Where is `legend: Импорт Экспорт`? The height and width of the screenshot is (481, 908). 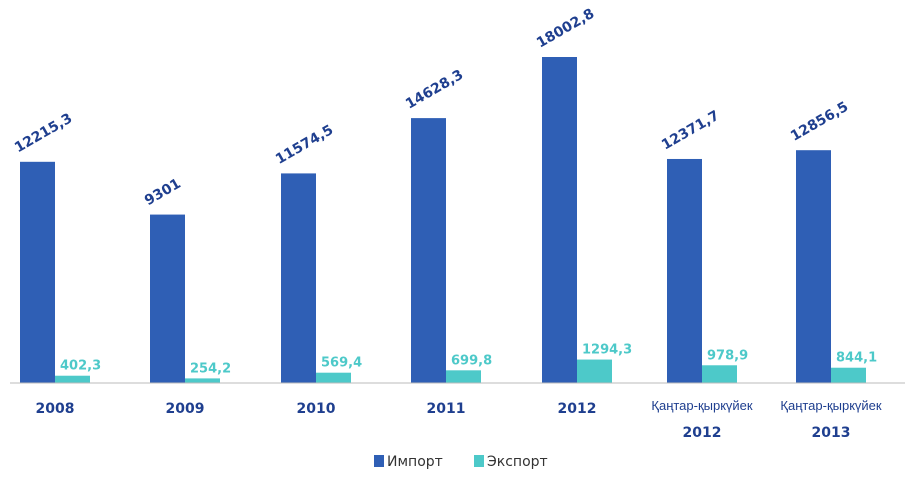 legend: Импорт Экспорт is located at coordinates (461, 462).